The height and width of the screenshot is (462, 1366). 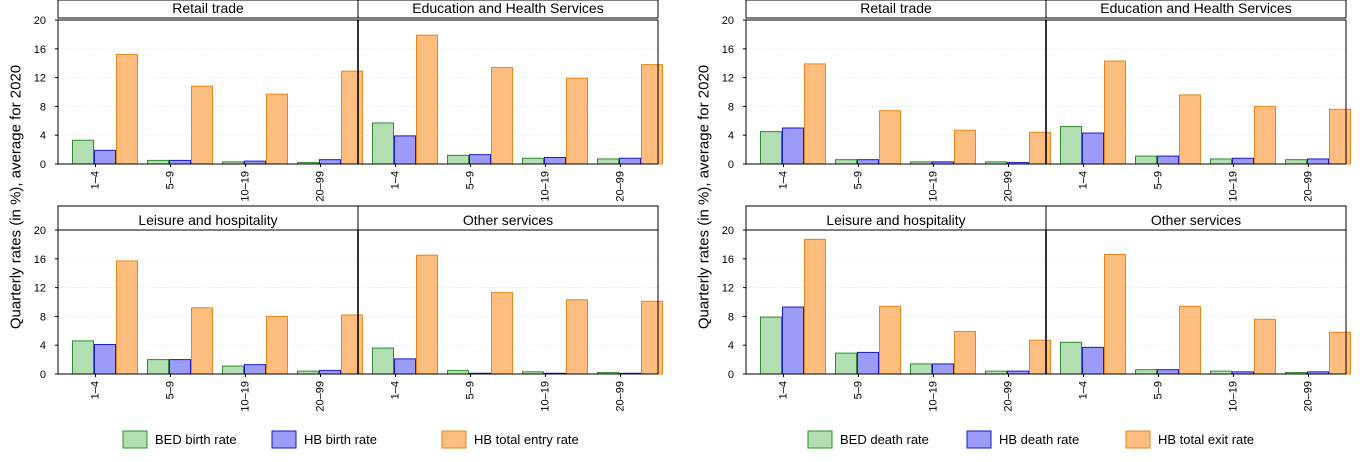 What do you see at coordinates (1138, 439) in the screenshot?
I see `legend-swatch-total` at bounding box center [1138, 439].